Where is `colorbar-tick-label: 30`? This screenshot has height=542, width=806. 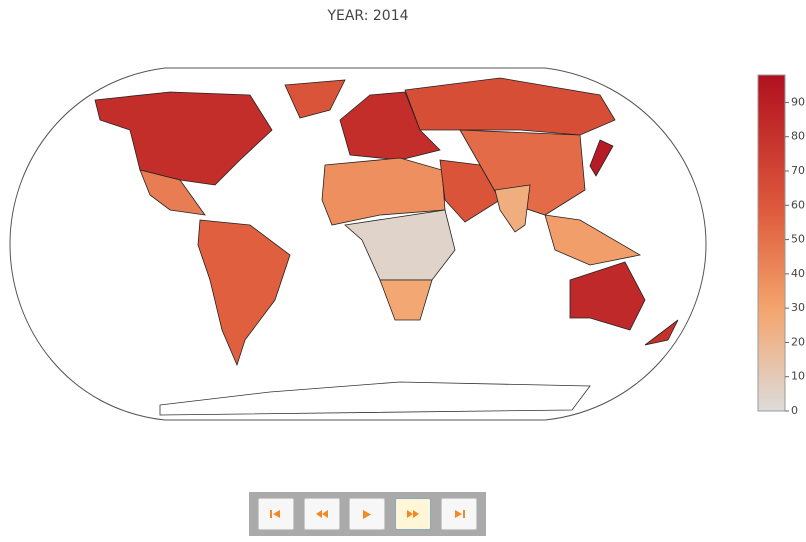
colorbar-tick-label: 30 is located at coordinates (798, 307).